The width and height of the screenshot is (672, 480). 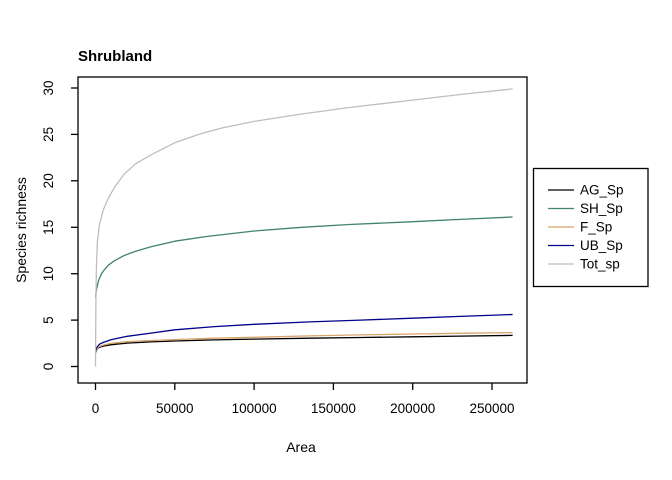 I want to click on y-tick-label: 30, so click(x=48, y=87).